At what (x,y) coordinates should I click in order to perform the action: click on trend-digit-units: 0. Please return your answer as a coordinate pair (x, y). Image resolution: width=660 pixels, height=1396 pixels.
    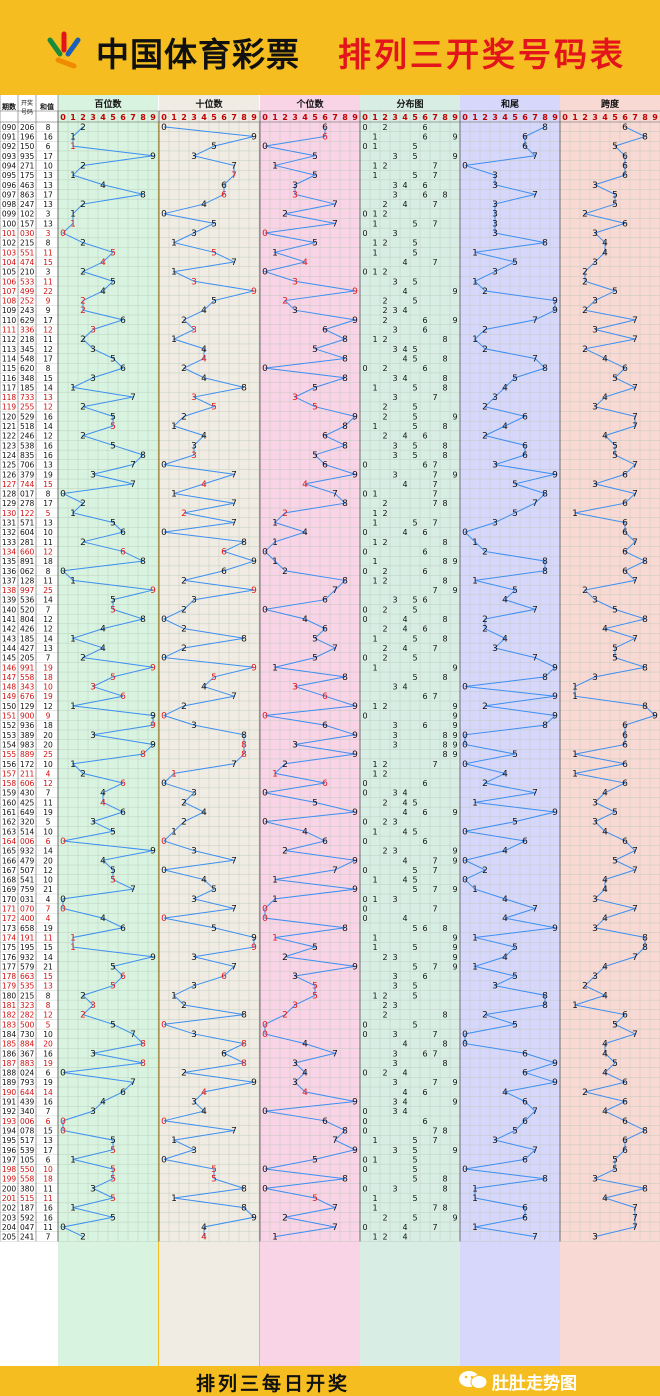
    Looking at the image, I should click on (265, 610).